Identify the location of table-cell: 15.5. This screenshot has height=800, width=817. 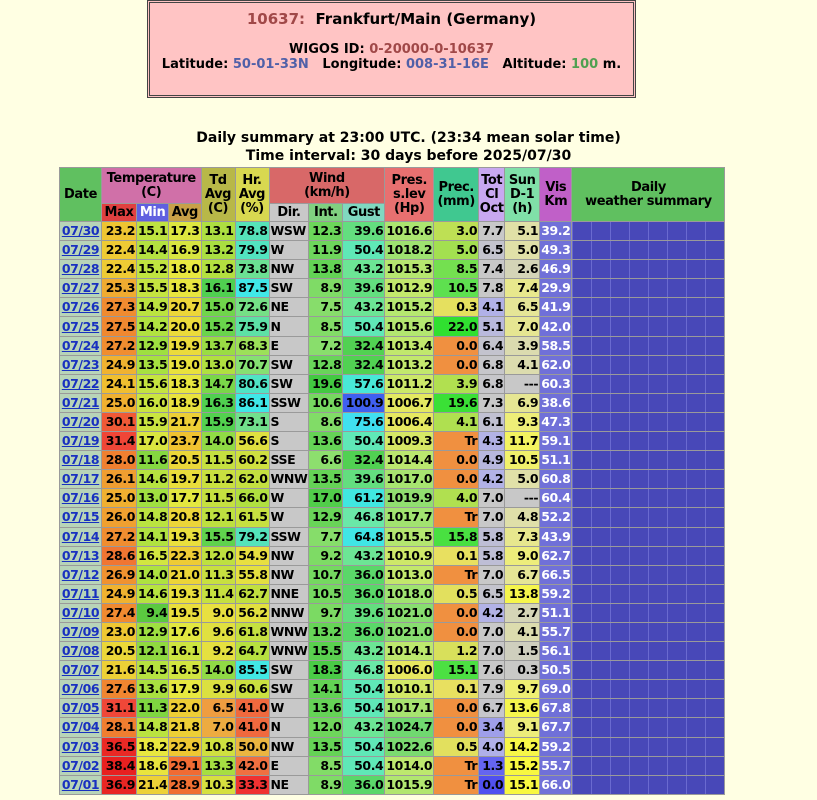
(218, 536).